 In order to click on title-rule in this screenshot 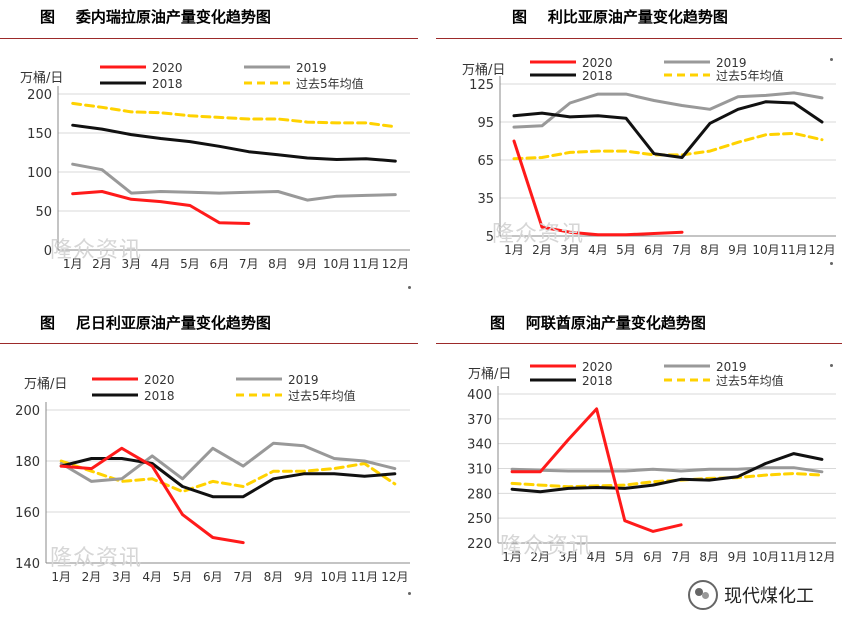, I will do `click(639, 38)`.